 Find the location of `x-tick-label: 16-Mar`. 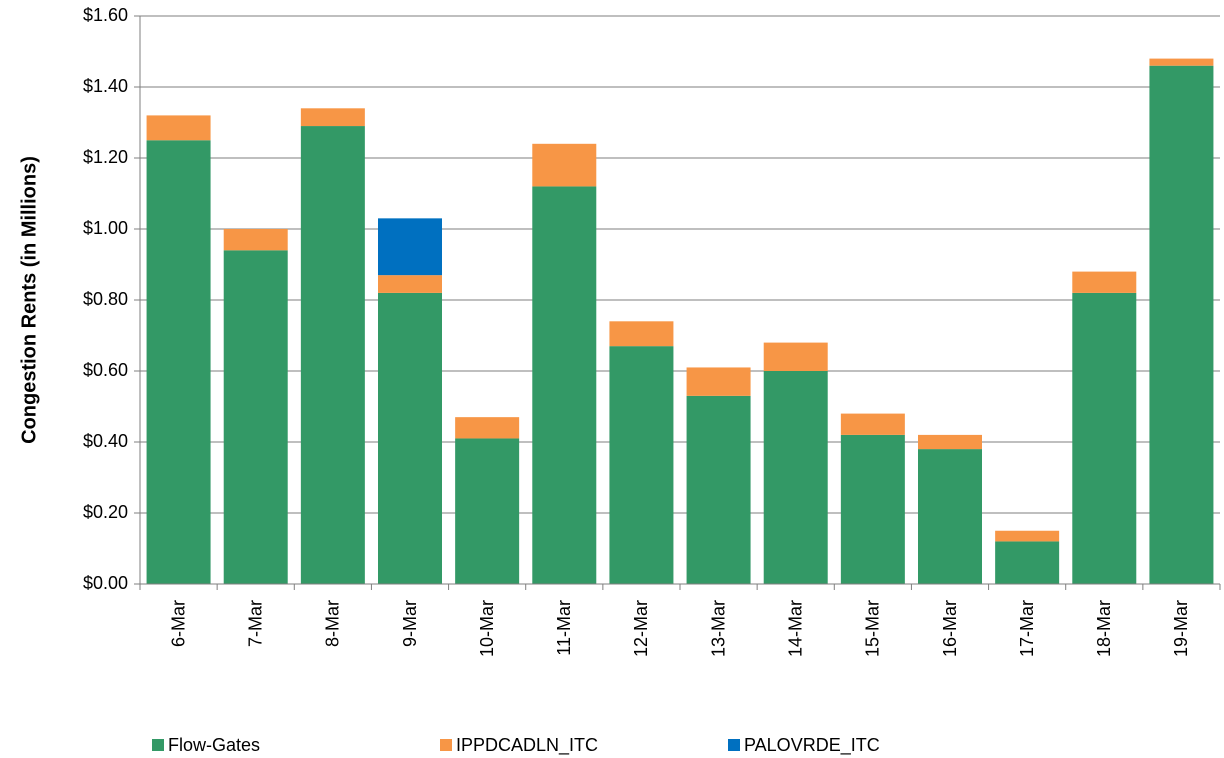

x-tick-label: 16-Mar is located at coordinates (950, 628).